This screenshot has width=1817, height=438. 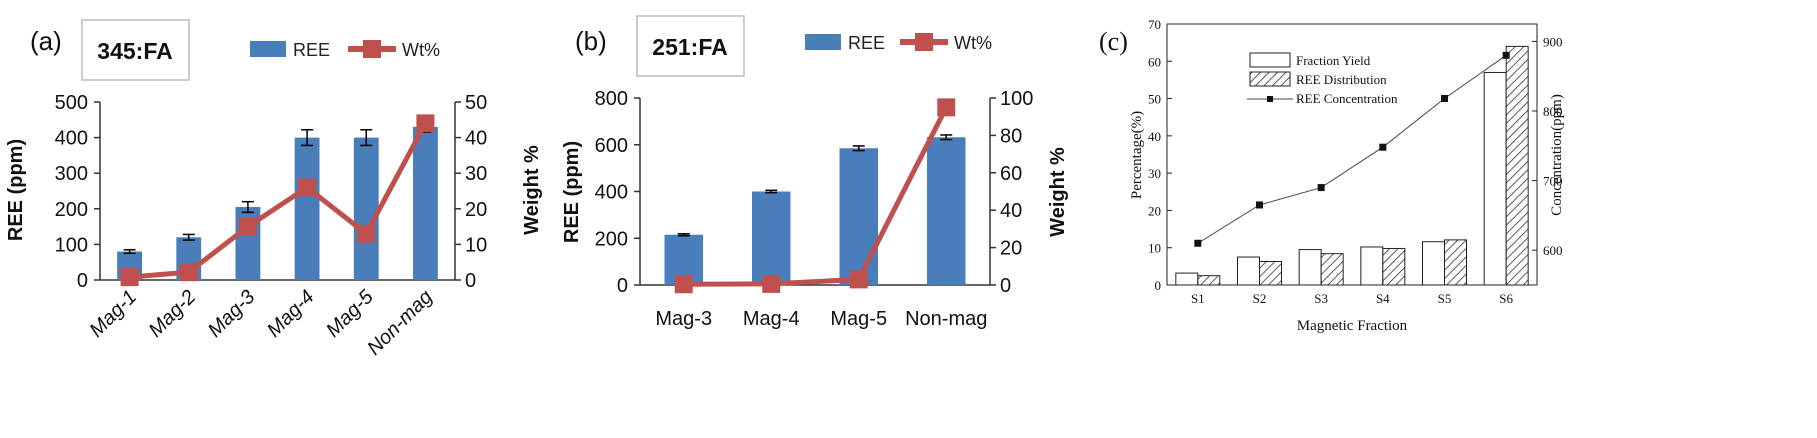 What do you see at coordinates (268, 49) in the screenshot?
I see `legend-swatch-ree-a` at bounding box center [268, 49].